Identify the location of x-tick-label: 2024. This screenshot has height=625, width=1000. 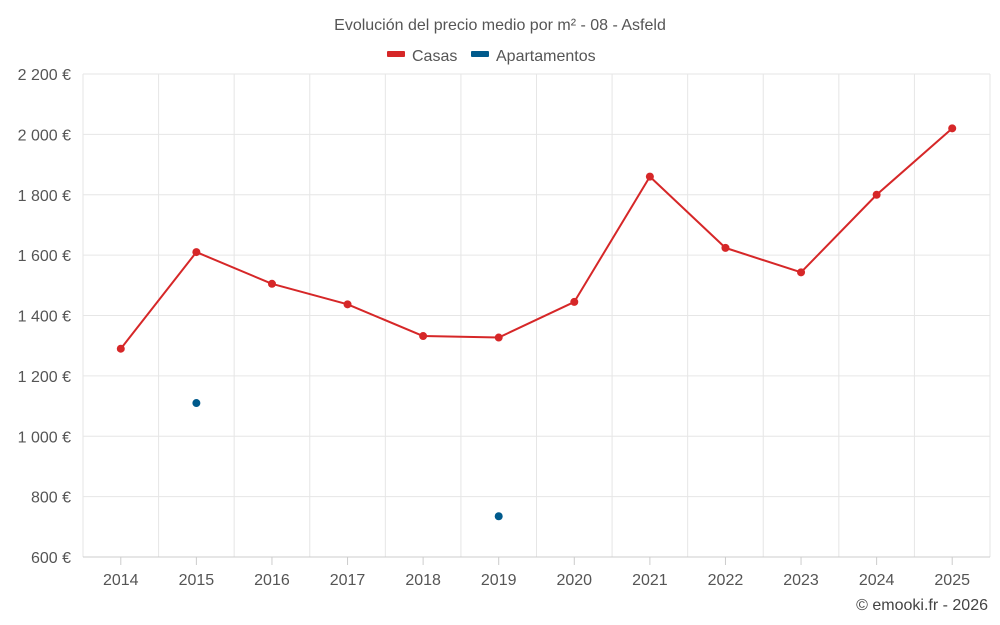
(877, 580).